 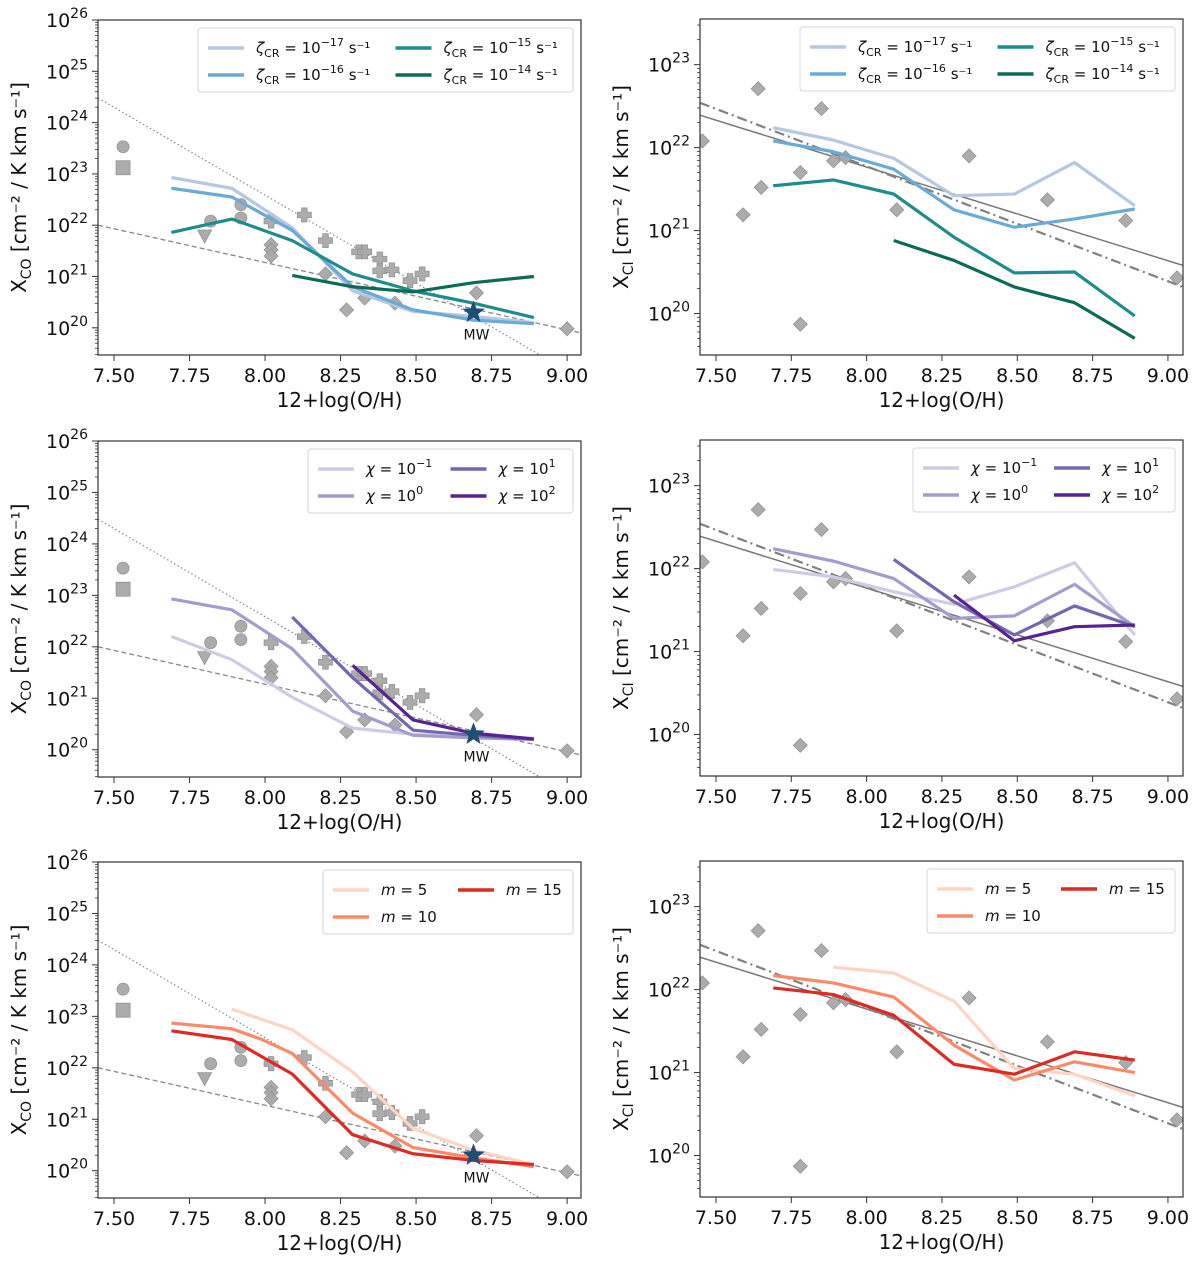 I want to click on y-axis-label: XCI [cm⁻² / K km s⁻¹], so click(x=623, y=608).